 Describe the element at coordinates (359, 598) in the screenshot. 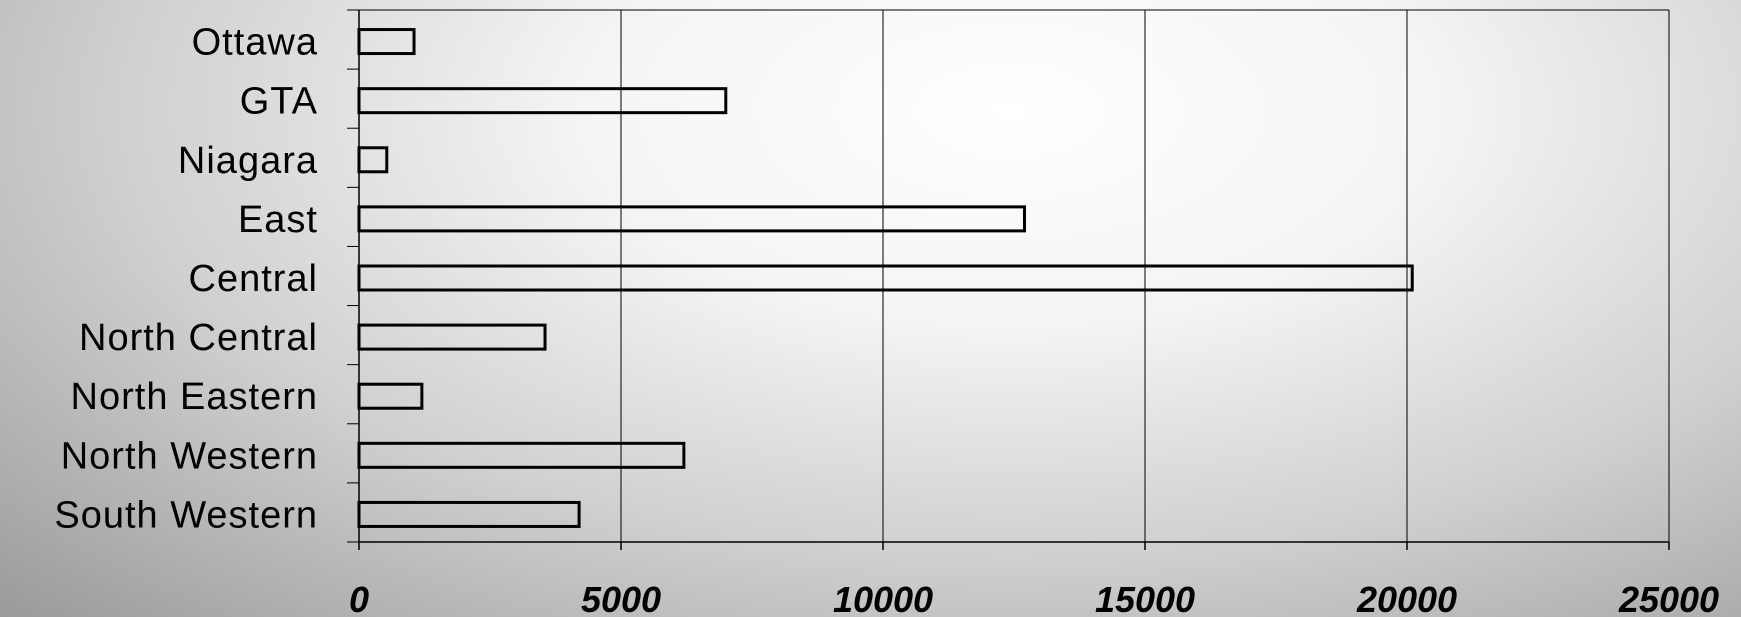

I see `x-tick-label: 0` at that location.